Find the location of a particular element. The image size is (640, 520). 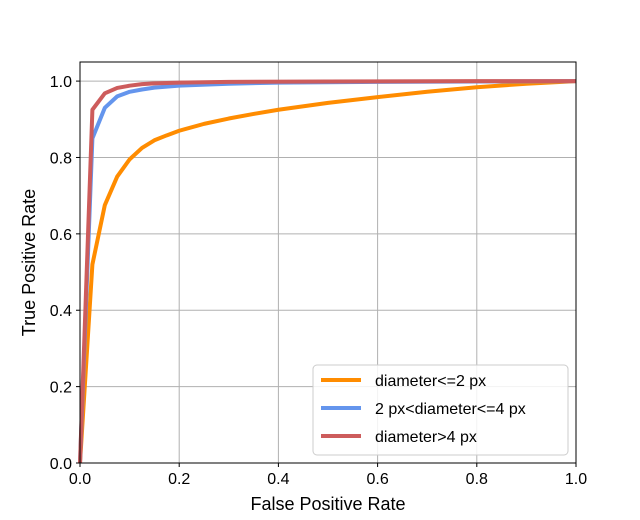

legend-label: 2 px<diameter<=4 px is located at coordinates (450, 409).